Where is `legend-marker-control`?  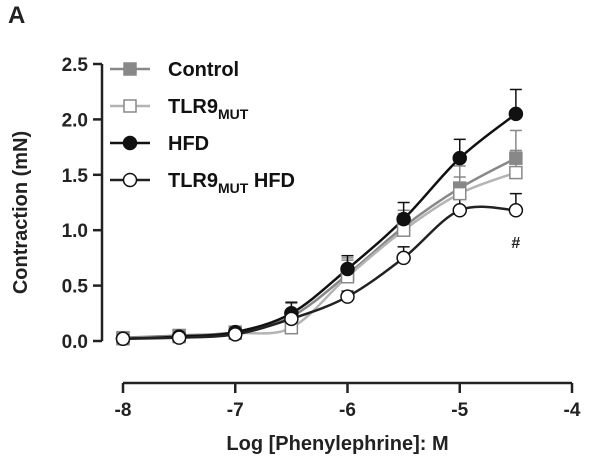
legend-marker-control is located at coordinates (130, 69).